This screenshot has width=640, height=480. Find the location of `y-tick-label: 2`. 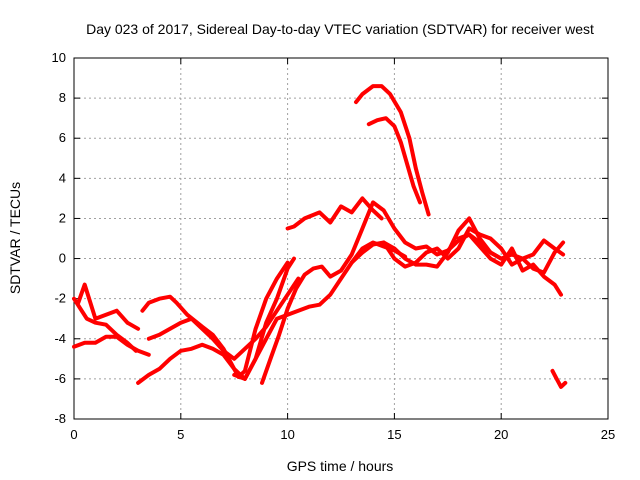

y-tick-label: 2 is located at coordinates (62, 217).